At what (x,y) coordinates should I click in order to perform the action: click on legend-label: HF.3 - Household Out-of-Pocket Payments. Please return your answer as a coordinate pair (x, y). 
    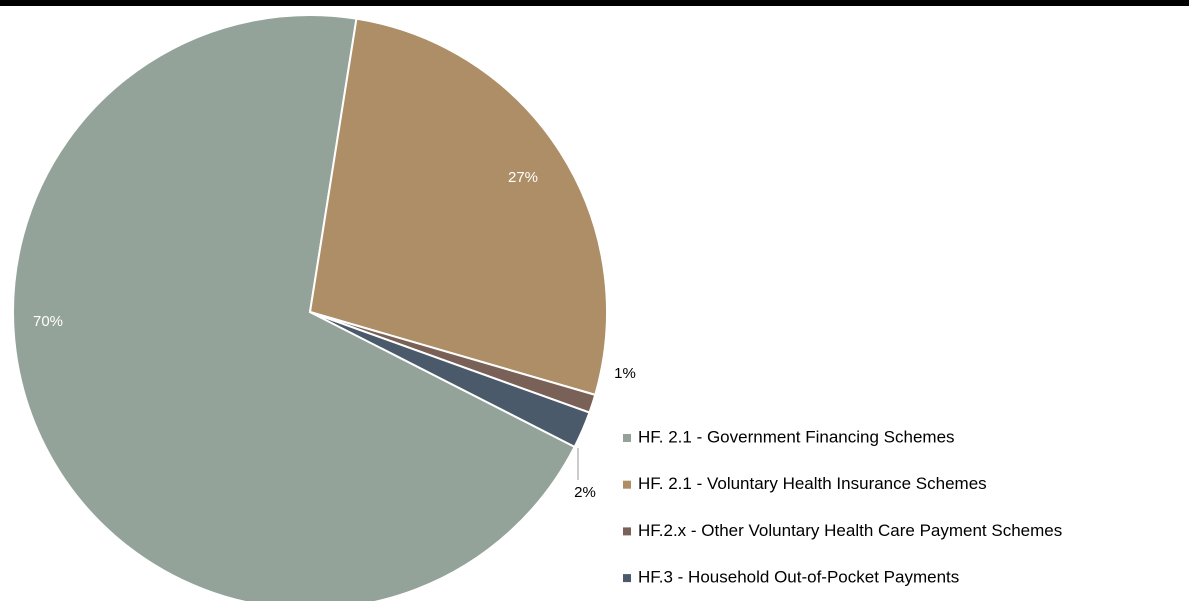
    Looking at the image, I should click on (798, 577).